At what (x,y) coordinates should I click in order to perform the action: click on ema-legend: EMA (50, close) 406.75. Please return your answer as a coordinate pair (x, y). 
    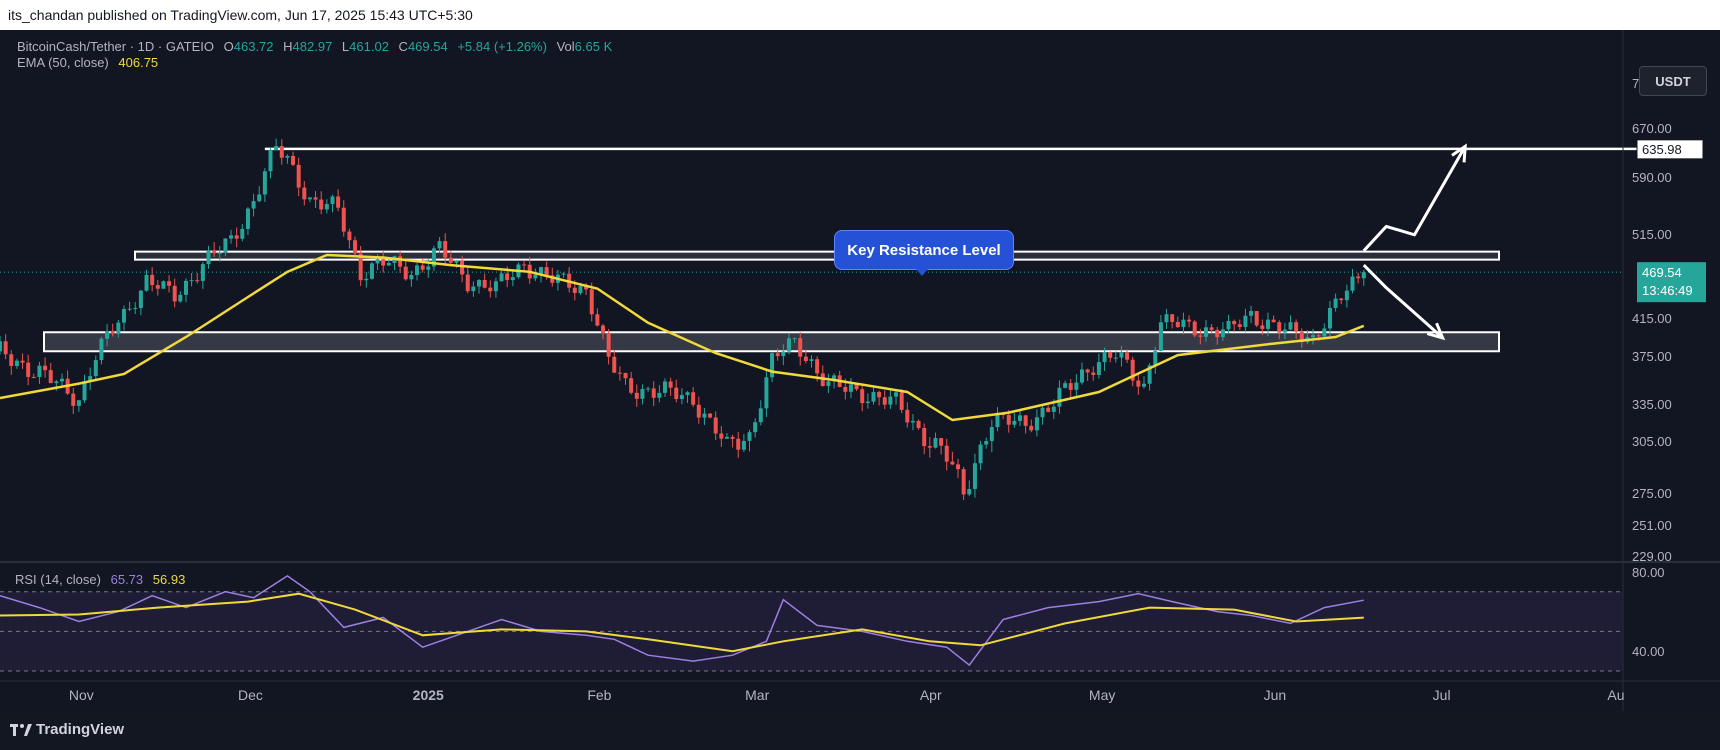
    Looking at the image, I should click on (90, 62).